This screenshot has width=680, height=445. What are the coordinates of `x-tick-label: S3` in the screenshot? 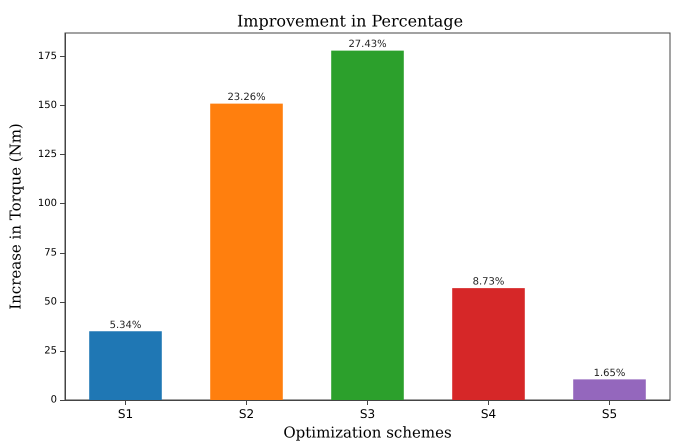 It's located at (368, 414).